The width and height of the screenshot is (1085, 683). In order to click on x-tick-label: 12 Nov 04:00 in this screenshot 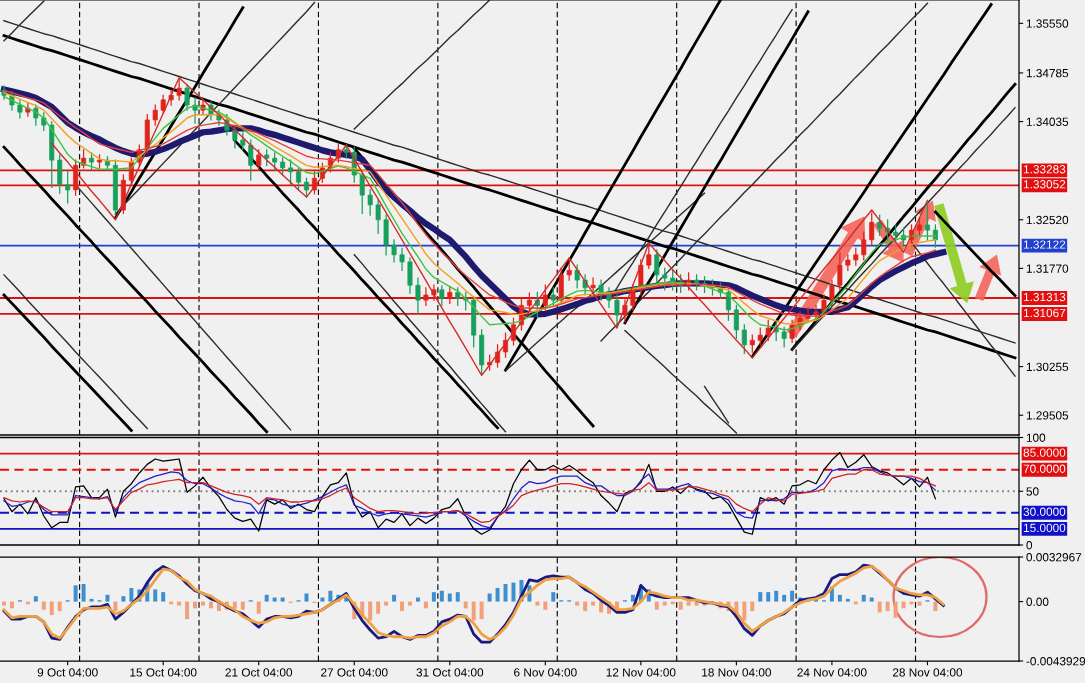, I will do `click(641, 672)`.